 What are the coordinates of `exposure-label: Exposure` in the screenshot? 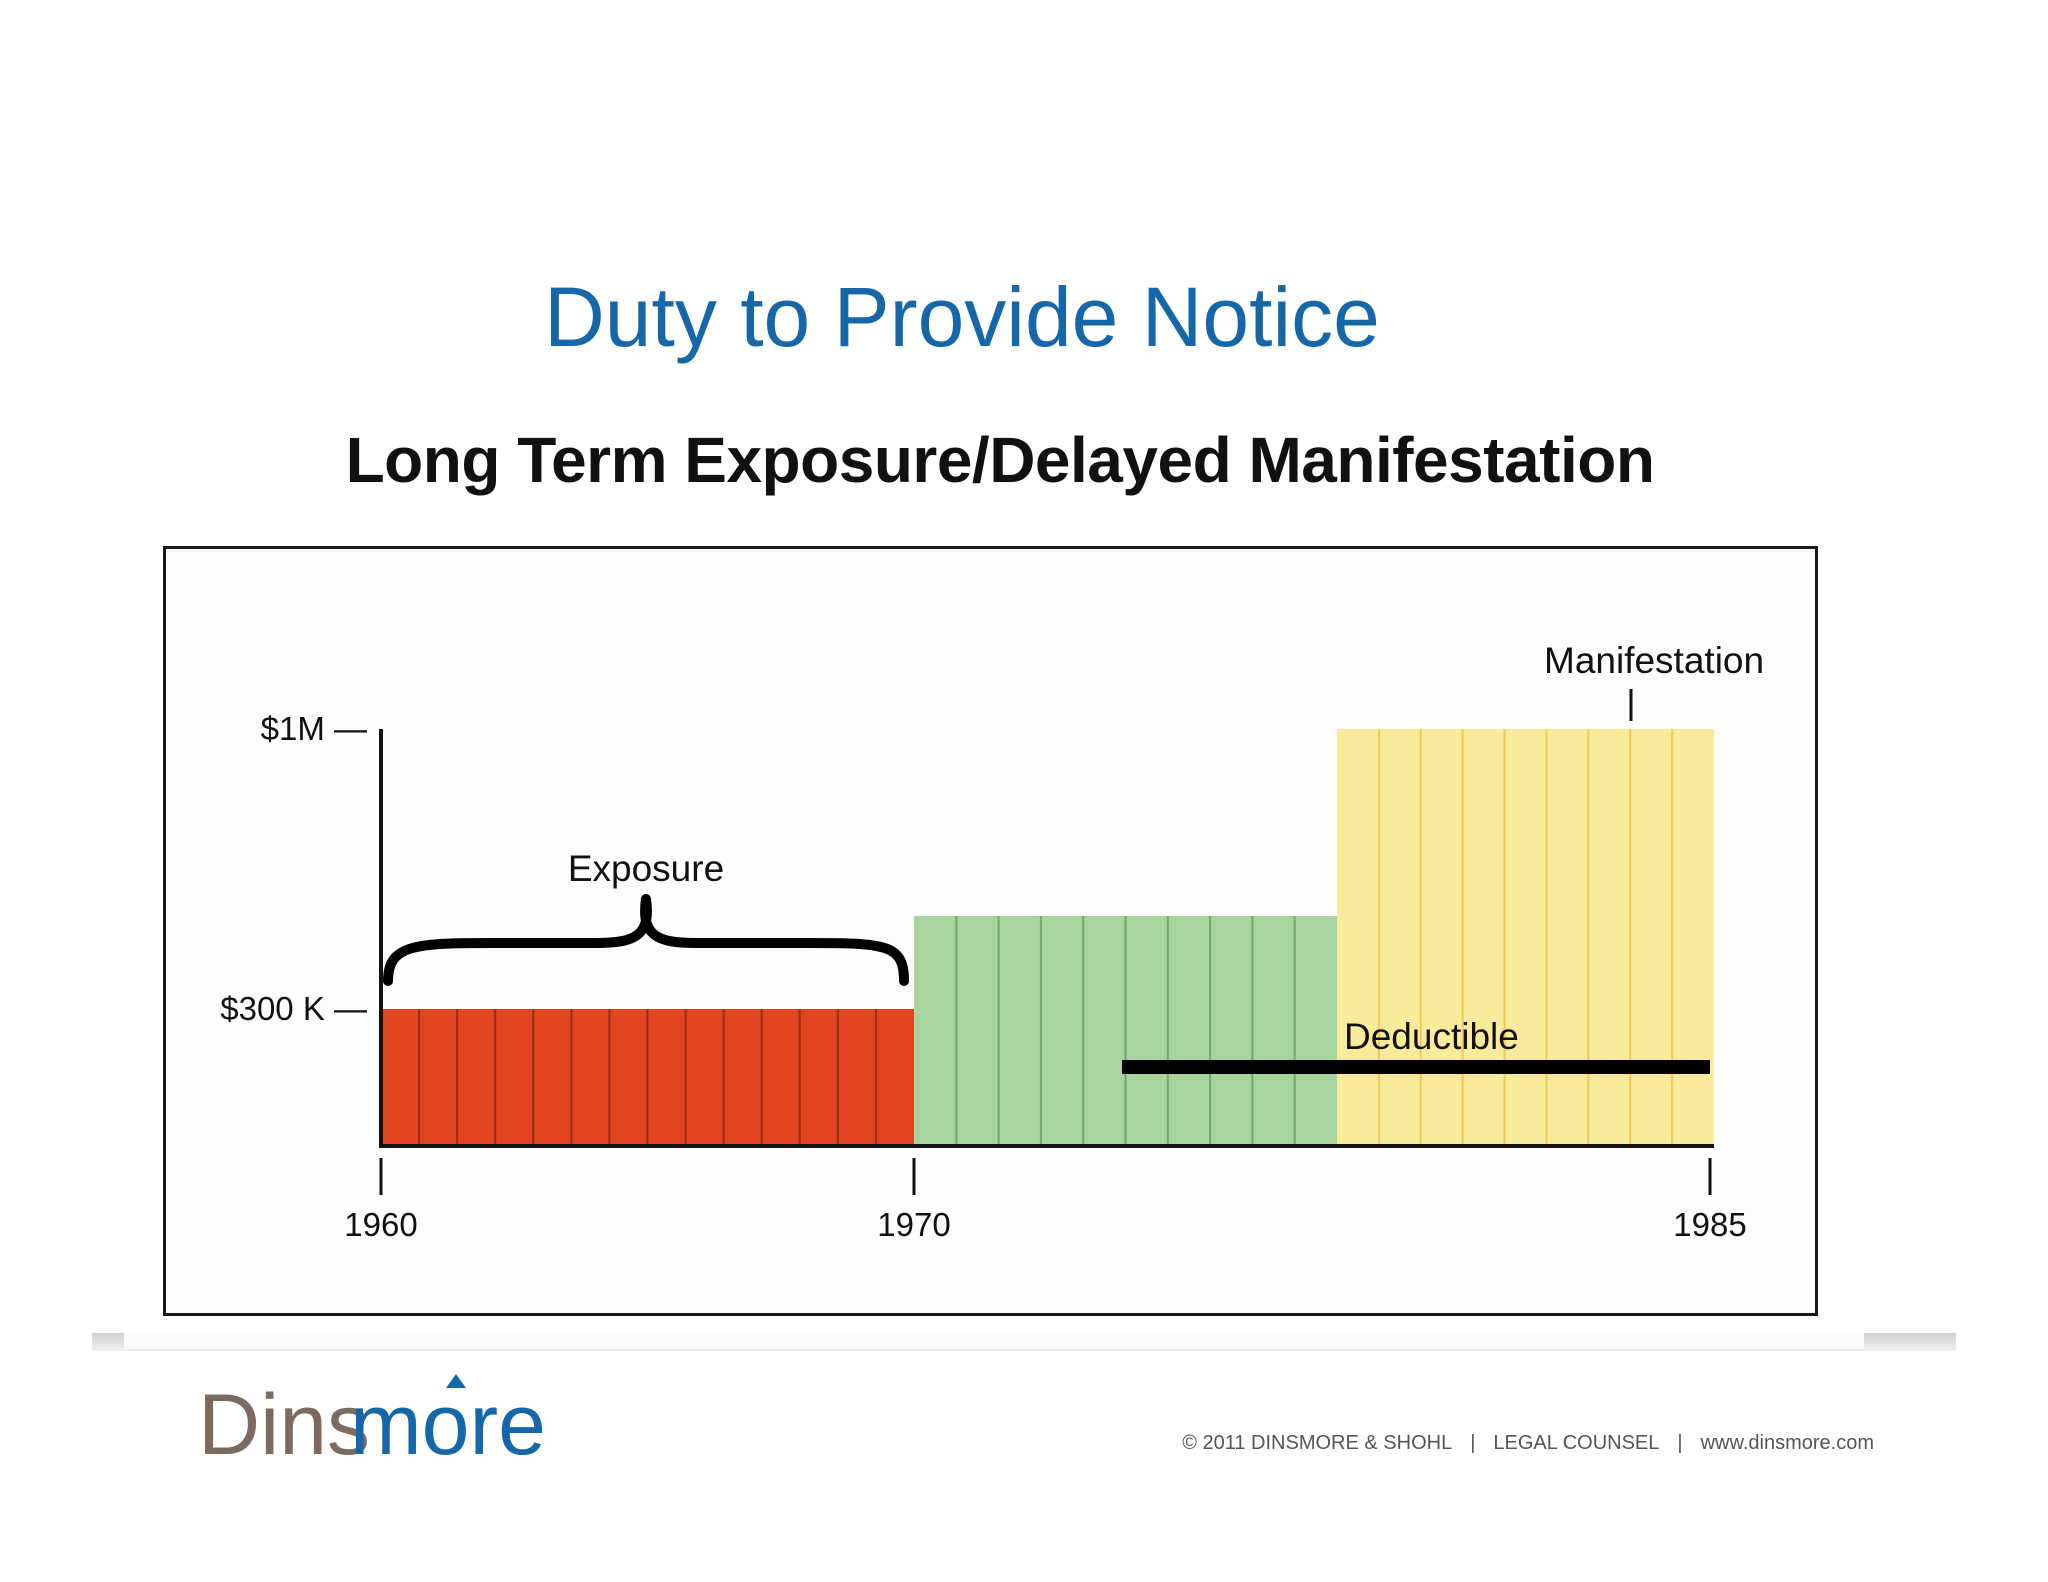 It's located at (646, 868).